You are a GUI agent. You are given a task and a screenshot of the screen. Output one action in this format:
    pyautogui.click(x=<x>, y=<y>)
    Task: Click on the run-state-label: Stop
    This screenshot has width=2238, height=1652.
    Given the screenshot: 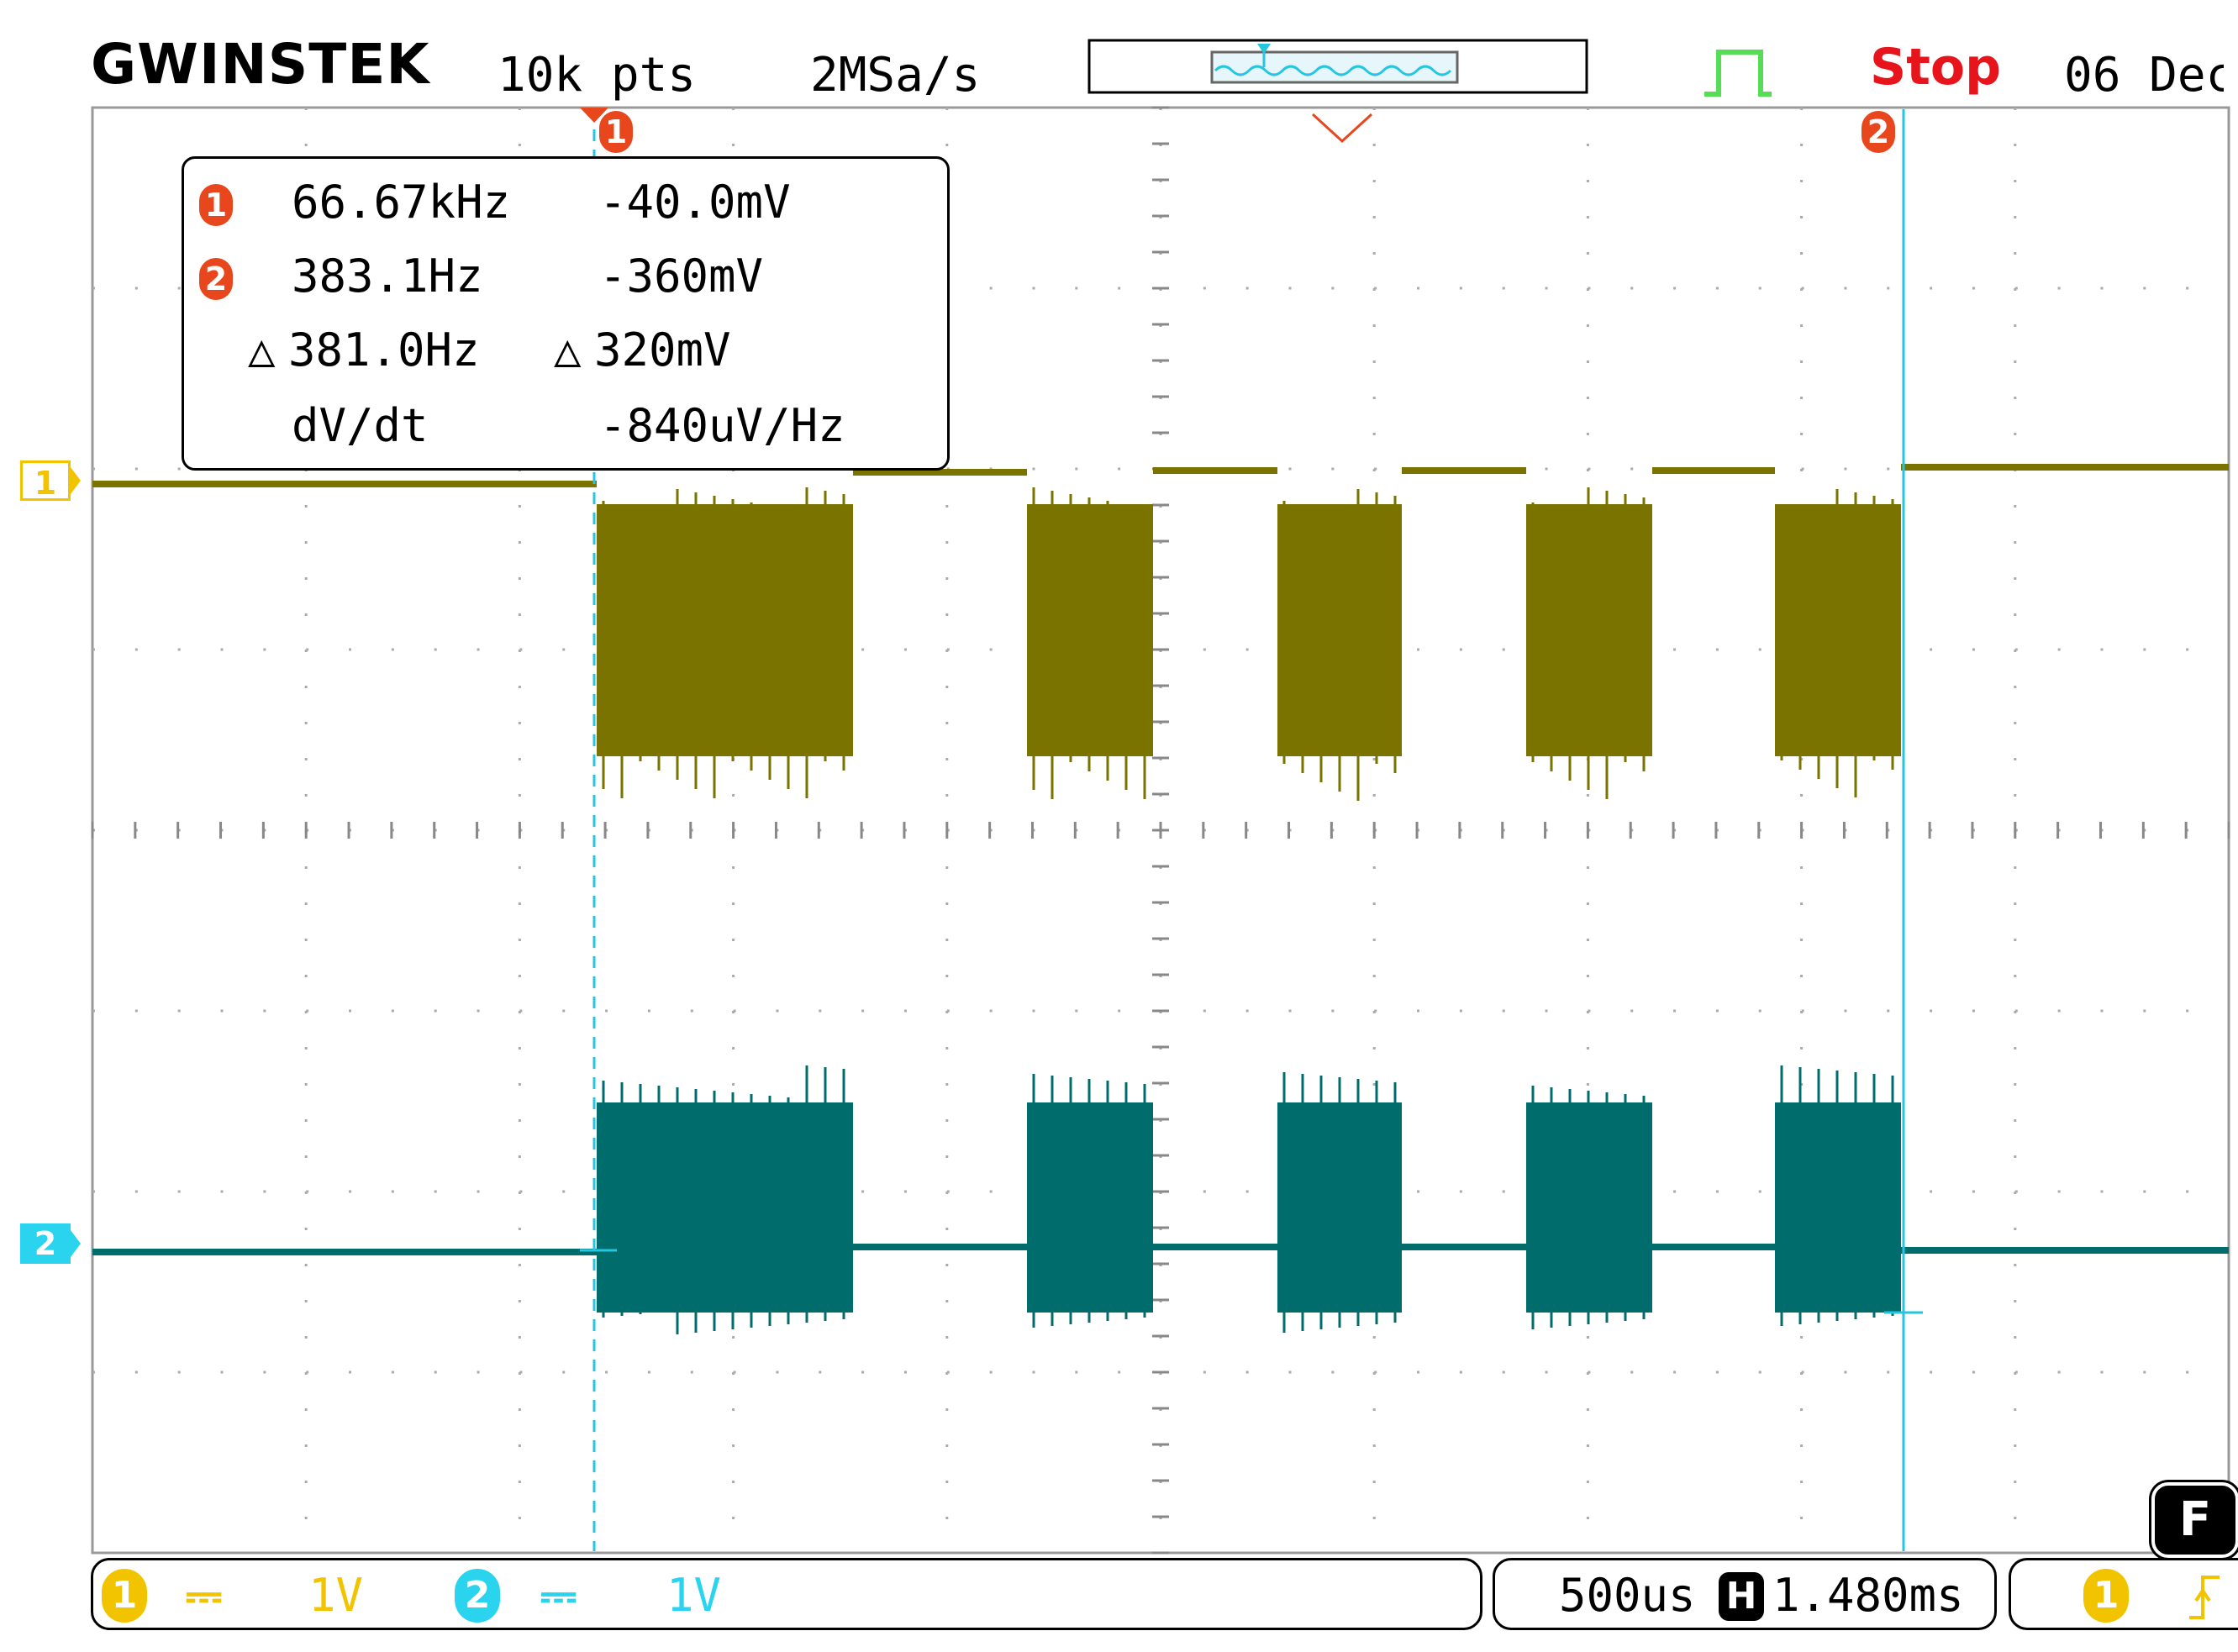 What is the action you would take?
    pyautogui.click(x=1936, y=68)
    